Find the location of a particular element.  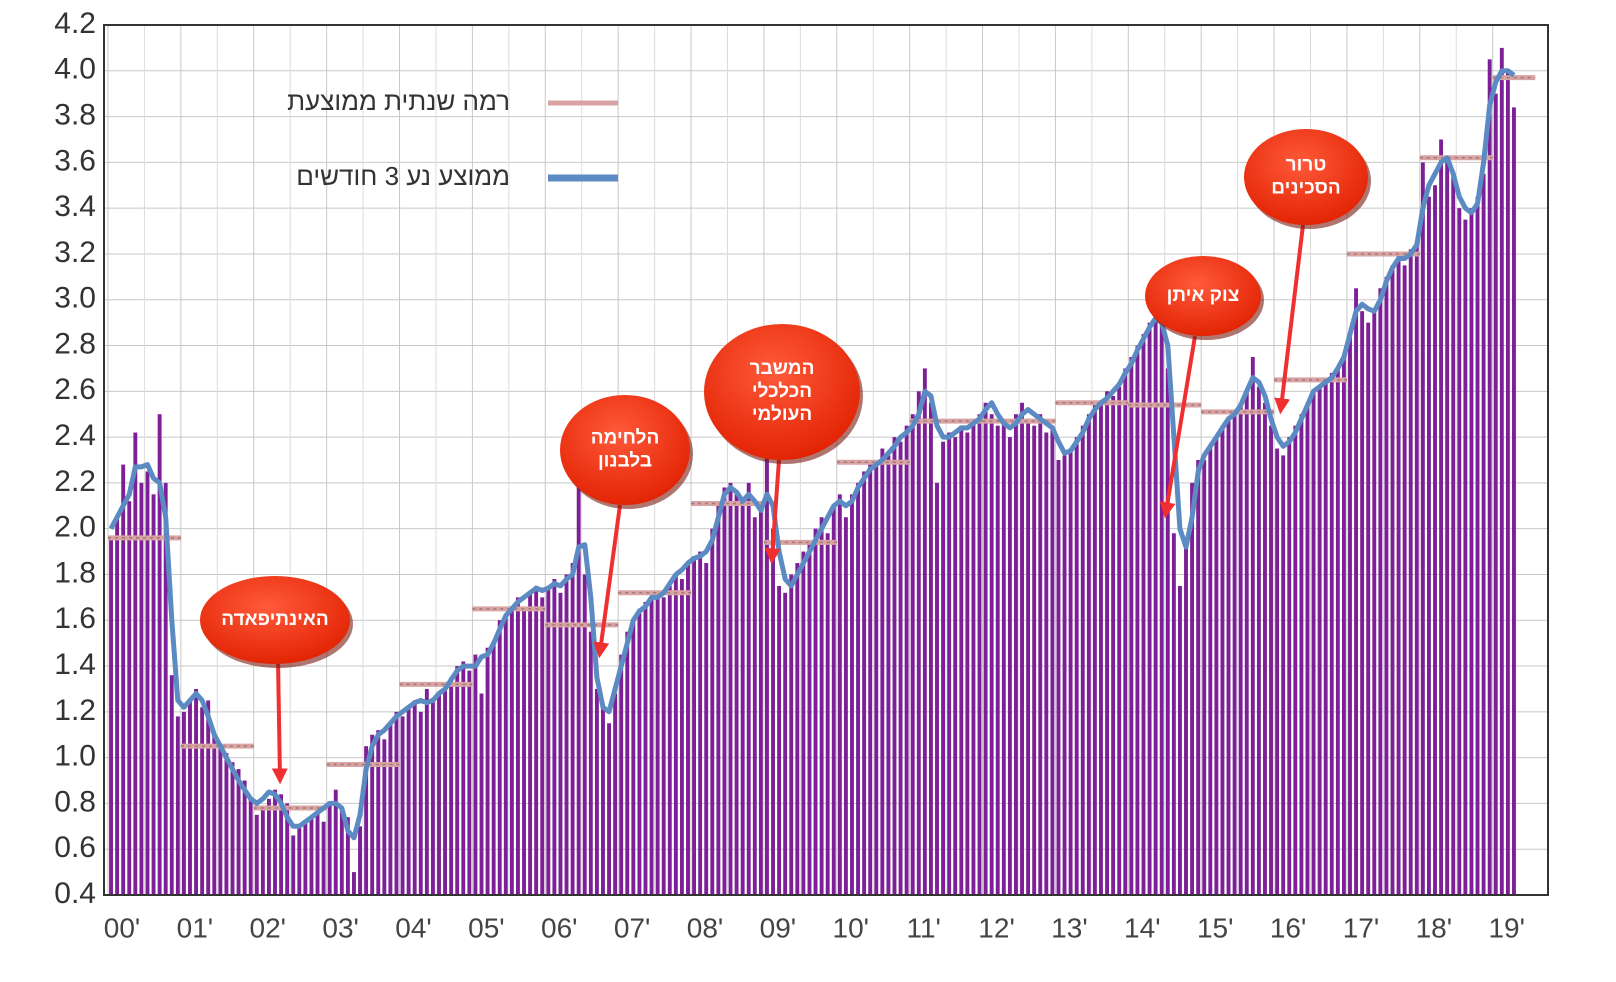

x-tick-label: 19' is located at coordinates (1506, 927).